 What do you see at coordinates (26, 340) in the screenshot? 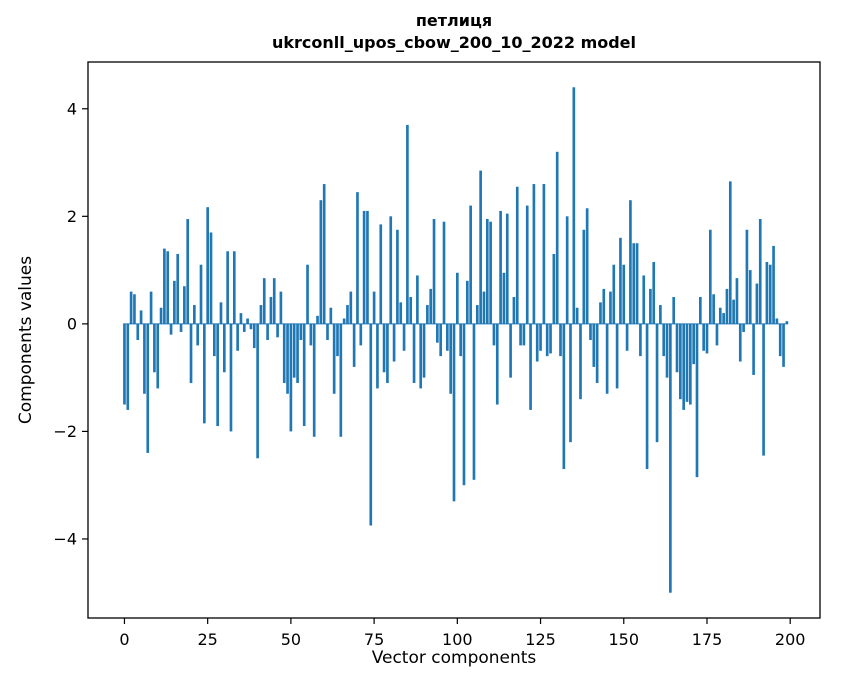
I see `y-axis-label: Components values` at bounding box center [26, 340].